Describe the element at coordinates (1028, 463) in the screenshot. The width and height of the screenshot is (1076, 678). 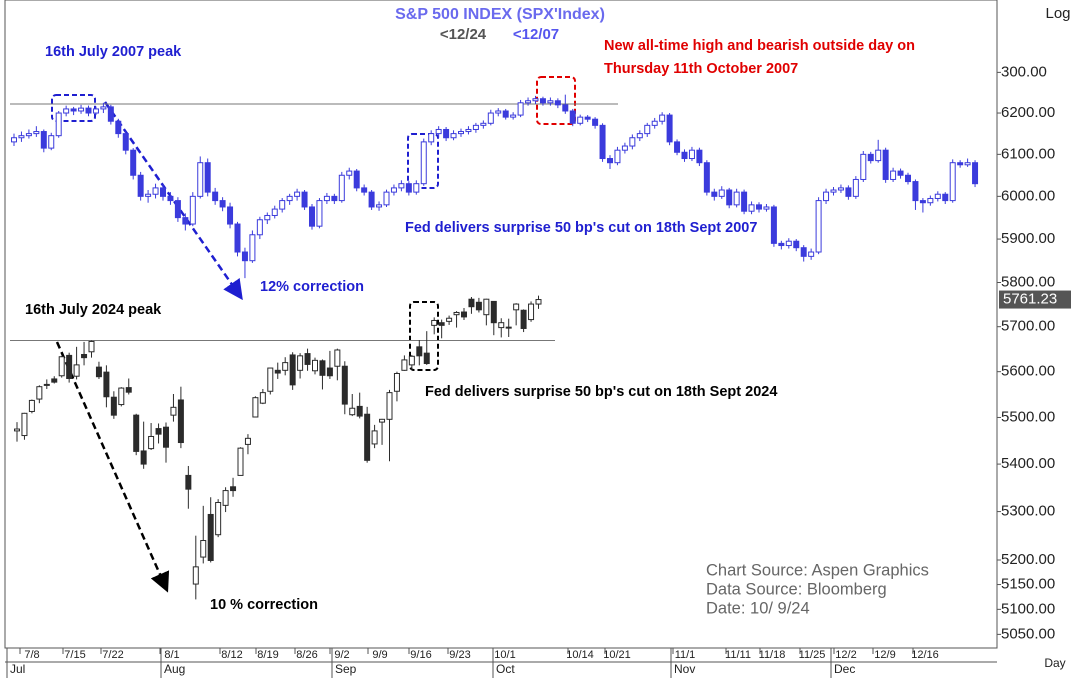
I see `y-tick-label: 5400.00` at that location.